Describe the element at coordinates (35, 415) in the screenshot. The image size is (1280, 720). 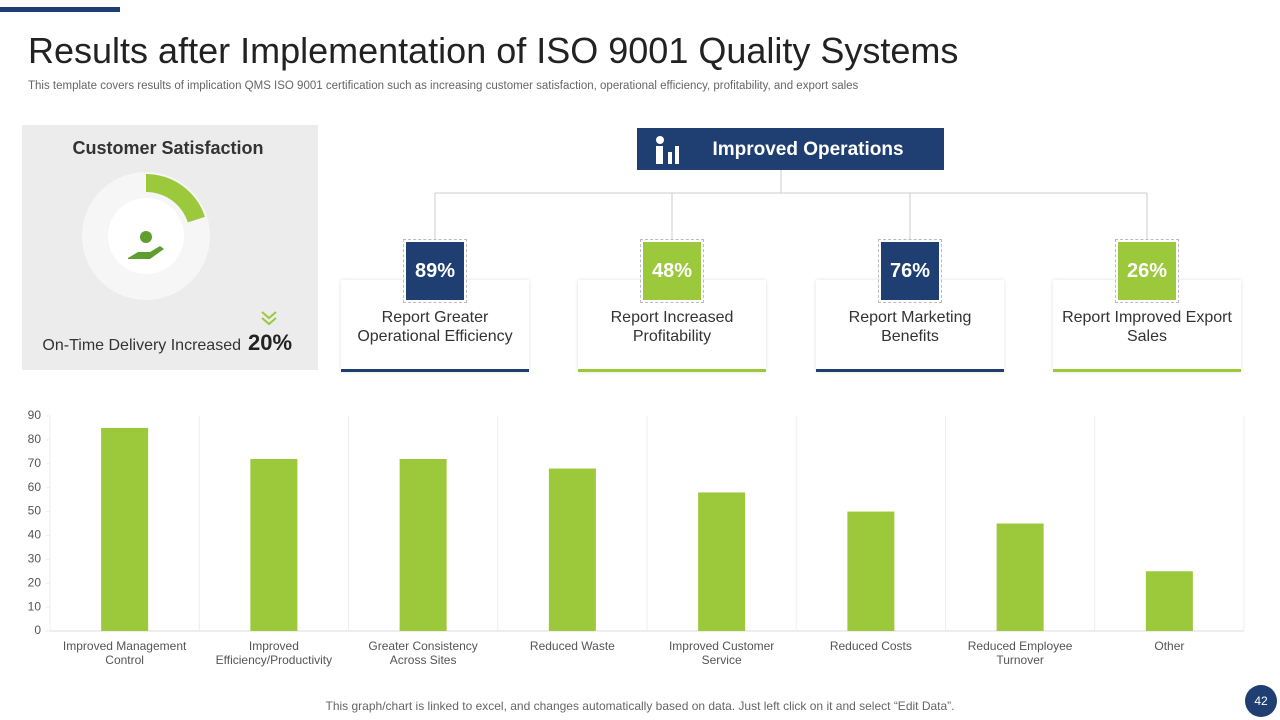
I see `y-tick-label: 90` at that location.